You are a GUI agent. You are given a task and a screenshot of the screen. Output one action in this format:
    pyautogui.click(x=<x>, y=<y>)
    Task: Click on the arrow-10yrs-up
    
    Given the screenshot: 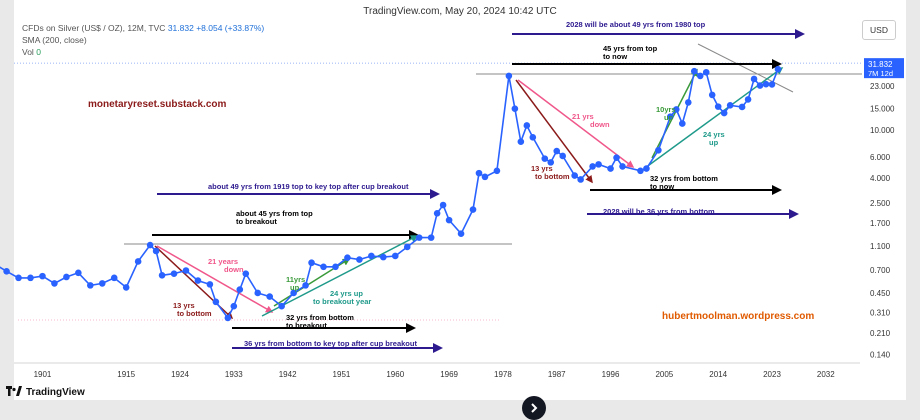 What is the action you would take?
    pyautogui.click(x=674, y=113)
    